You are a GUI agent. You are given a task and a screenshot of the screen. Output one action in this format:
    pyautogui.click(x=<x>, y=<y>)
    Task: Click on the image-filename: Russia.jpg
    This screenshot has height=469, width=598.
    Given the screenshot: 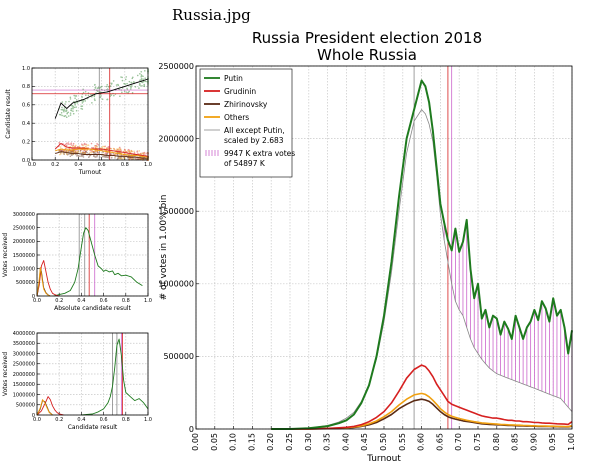 What is the action you would take?
    pyautogui.click(x=211, y=15)
    